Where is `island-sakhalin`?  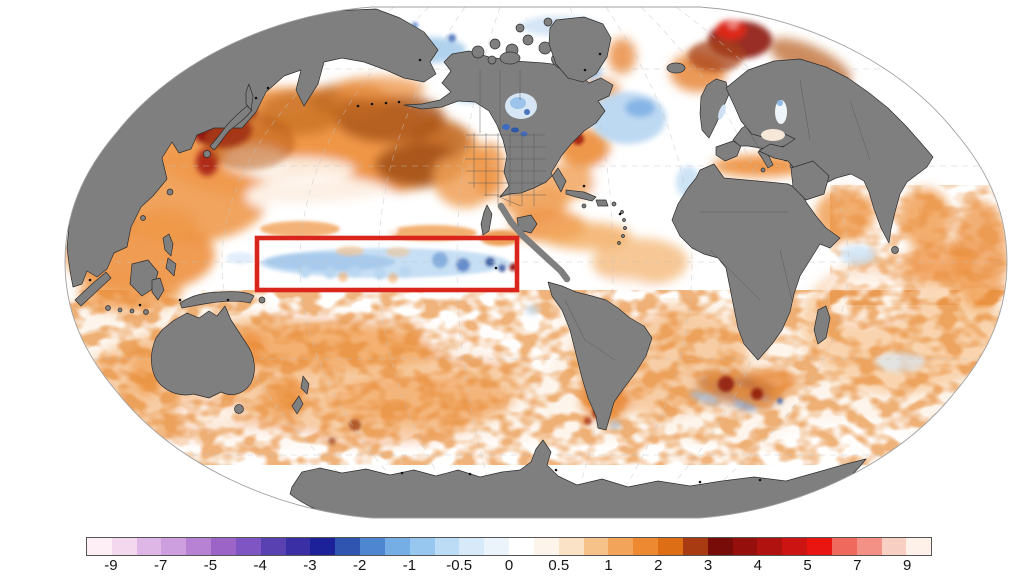 island-sakhalin is located at coordinates (249, 97).